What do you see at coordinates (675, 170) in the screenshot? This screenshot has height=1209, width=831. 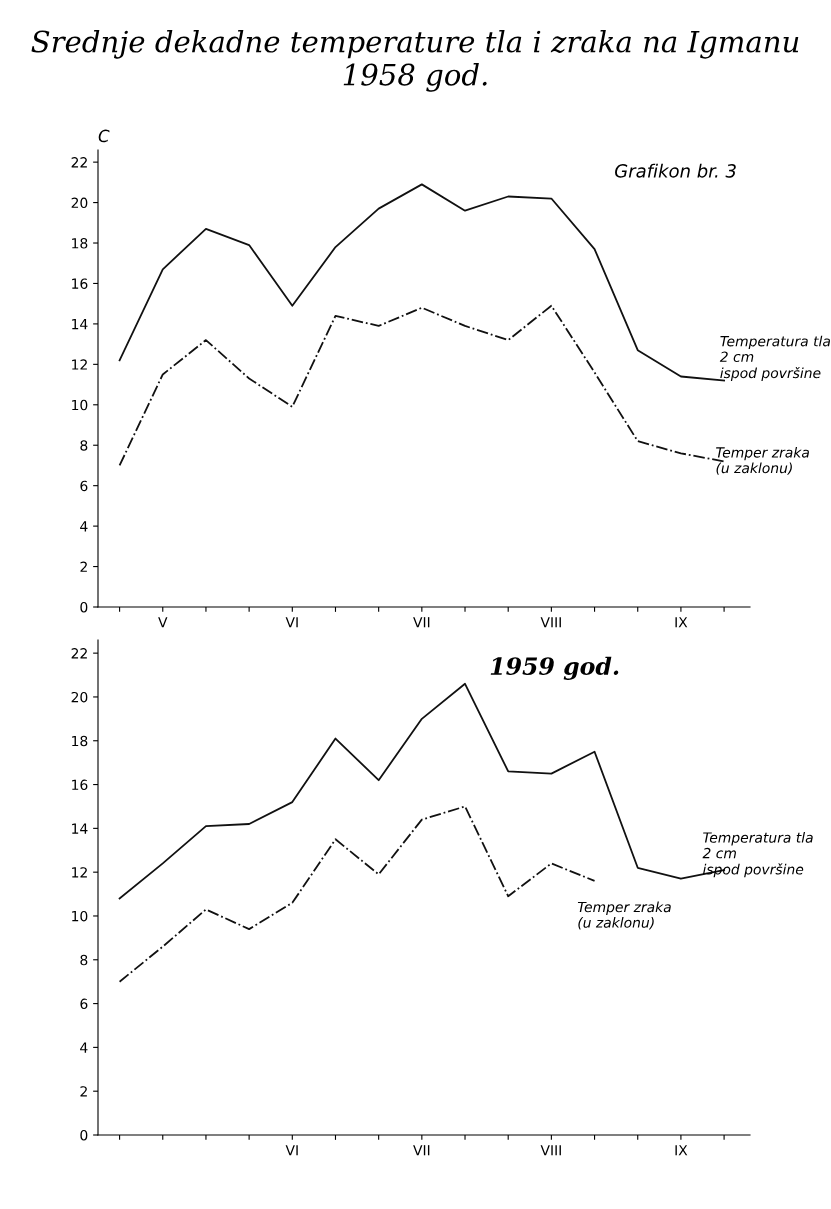 I see `annotation: Grafikon br. 3` at bounding box center [675, 170].